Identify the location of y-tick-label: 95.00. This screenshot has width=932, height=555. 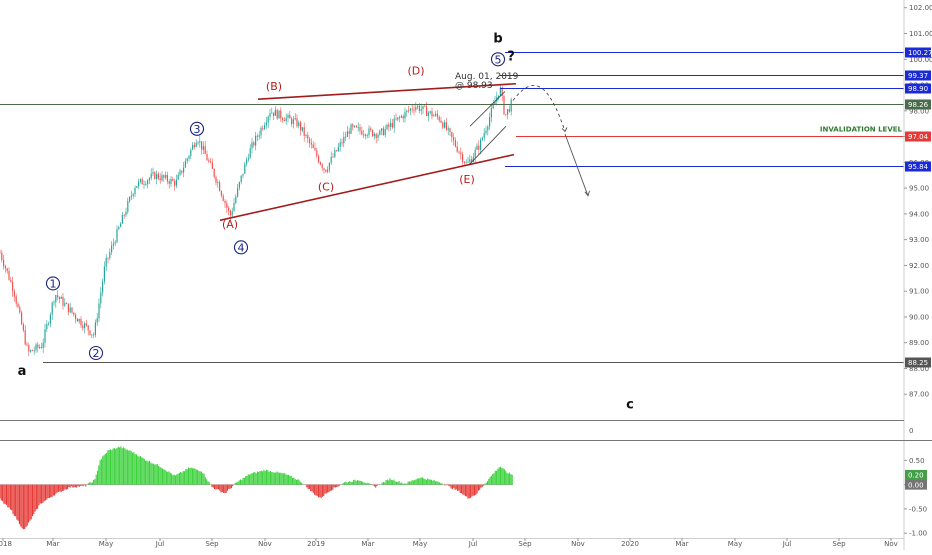
(919, 189).